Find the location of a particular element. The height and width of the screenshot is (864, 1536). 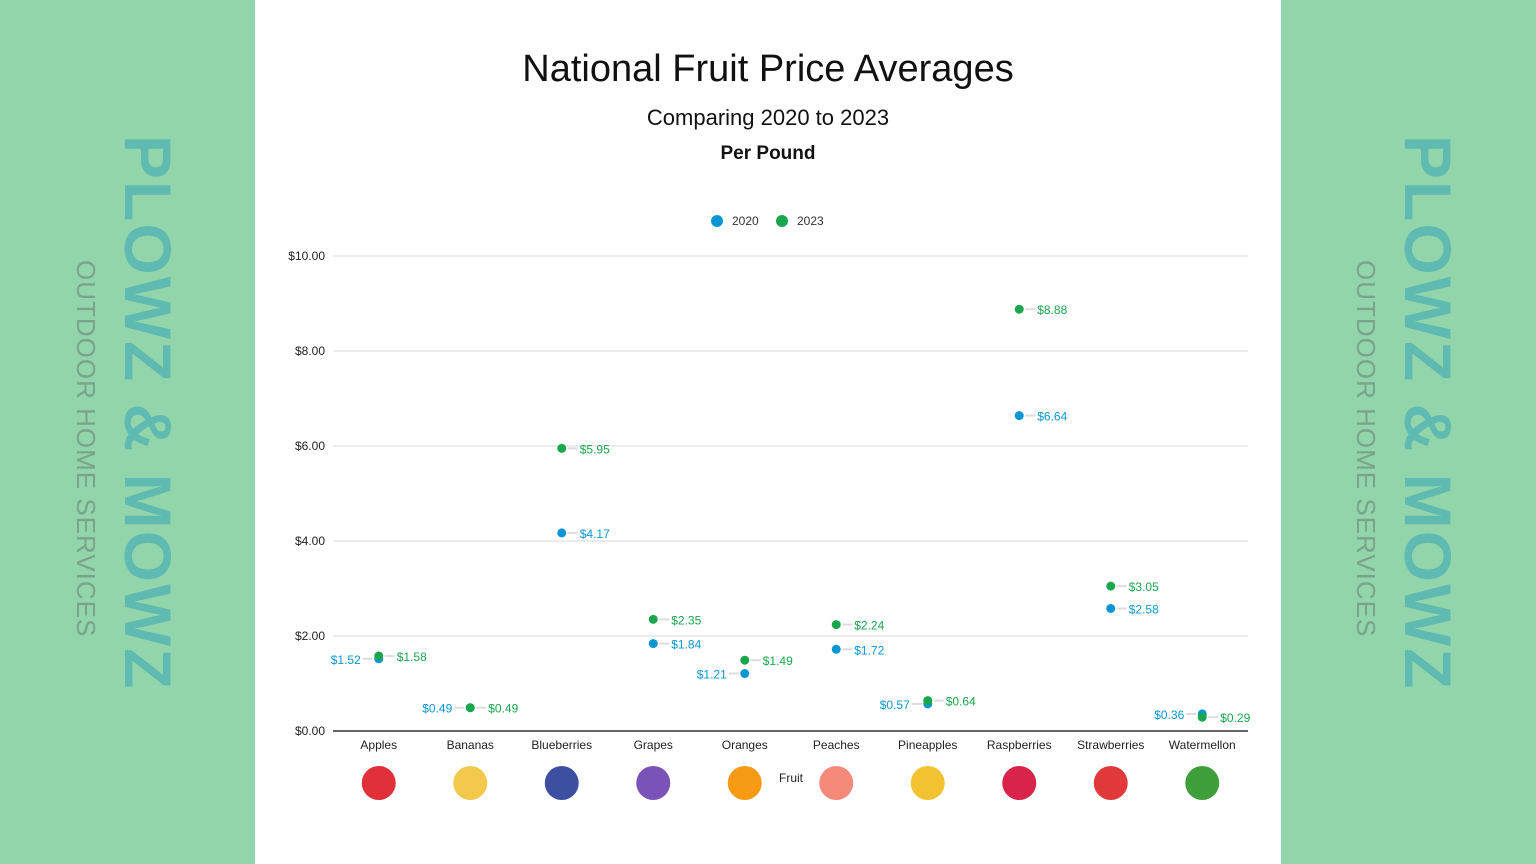

x-tick-label: Pineapples is located at coordinates (927, 745).